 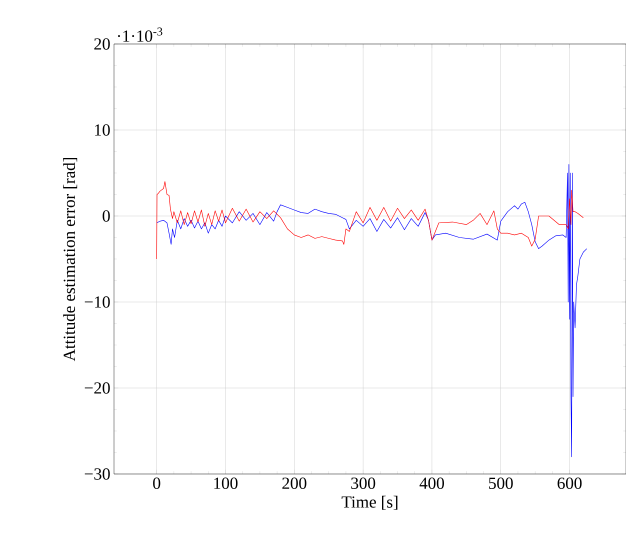 I want to click on y-axis-title: Attitude estimation error [rad], so click(x=70, y=260).